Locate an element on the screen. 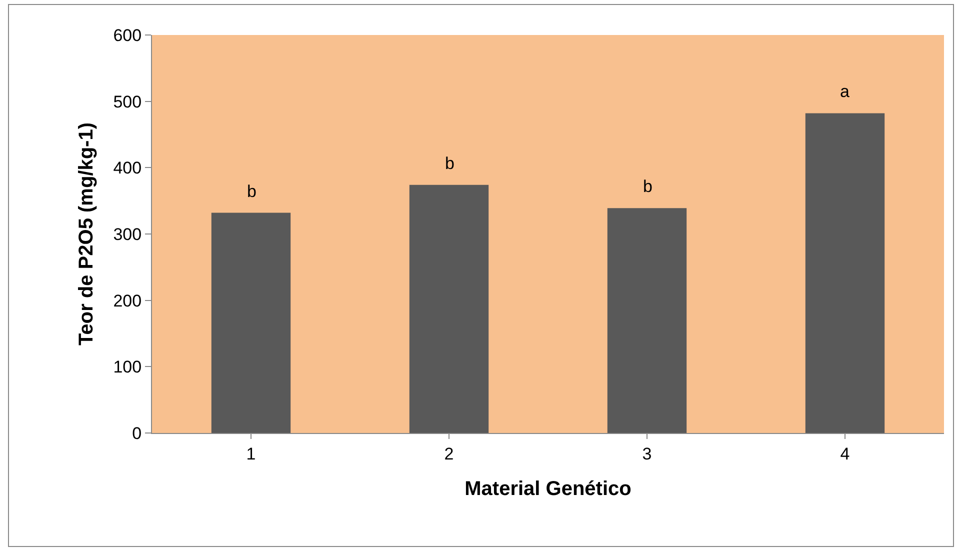  y-tick-label: 0 is located at coordinates (137, 433).